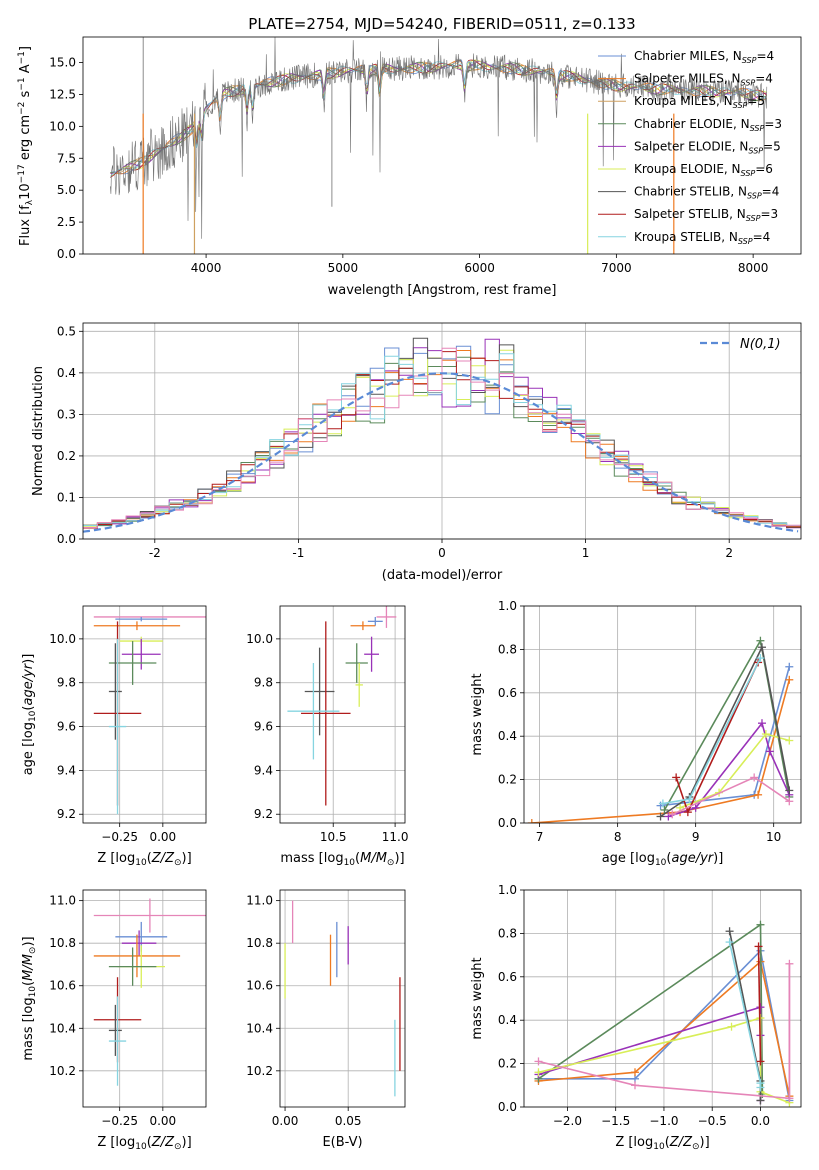 This screenshot has width=819, height=1170. What do you see at coordinates (66, 222) in the screenshot?
I see `y-tick-label: 2.5` at bounding box center [66, 222].